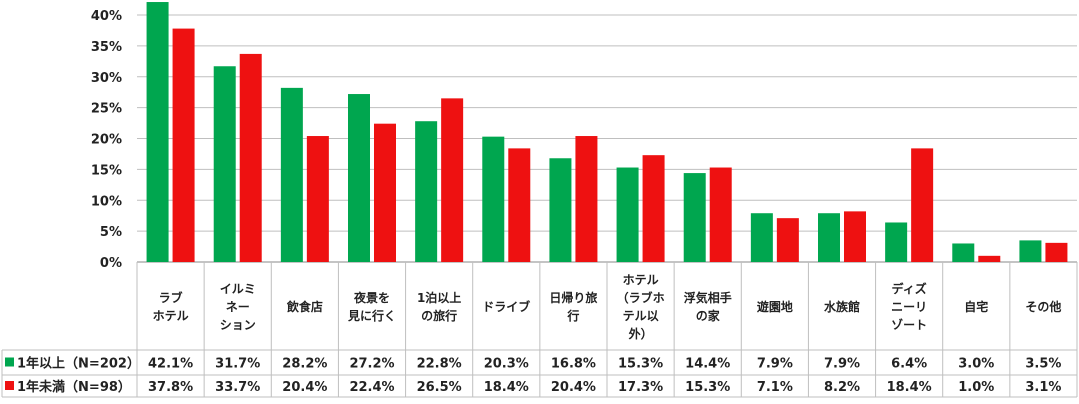 The width and height of the screenshot is (1079, 404). I want to click on data-label: 3.5%, so click(1043, 364).